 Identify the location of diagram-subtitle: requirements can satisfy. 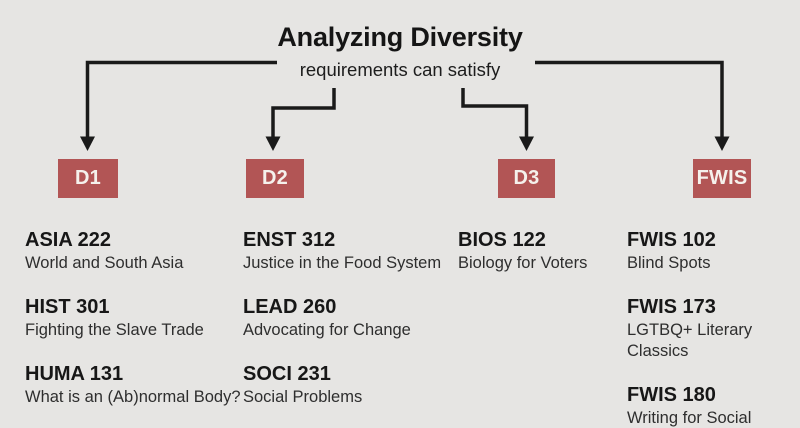
(400, 69).